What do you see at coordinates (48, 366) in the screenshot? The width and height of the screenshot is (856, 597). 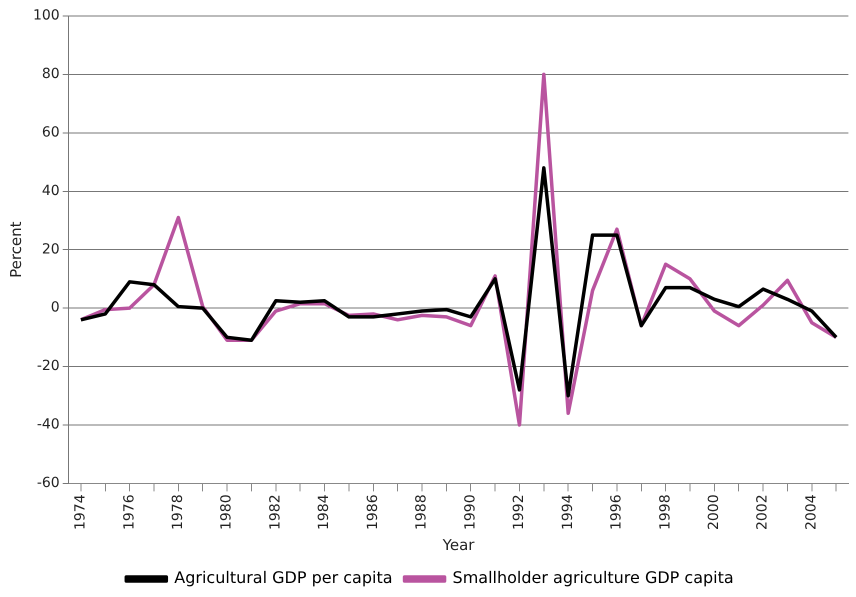 I see `y-tick-label: -20` at bounding box center [48, 366].